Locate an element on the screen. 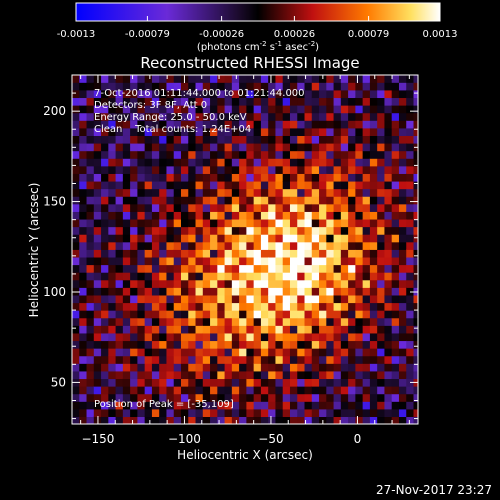  colorbar-tick-label: -0.0013 is located at coordinates (76, 34).